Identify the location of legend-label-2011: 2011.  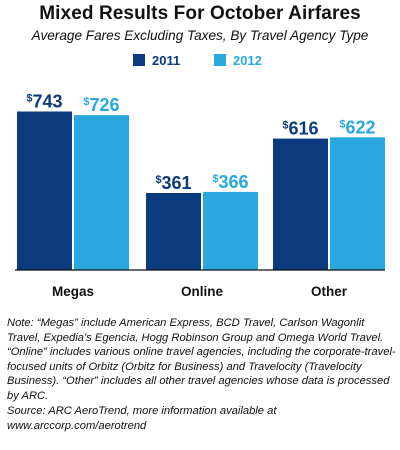
(166, 60).